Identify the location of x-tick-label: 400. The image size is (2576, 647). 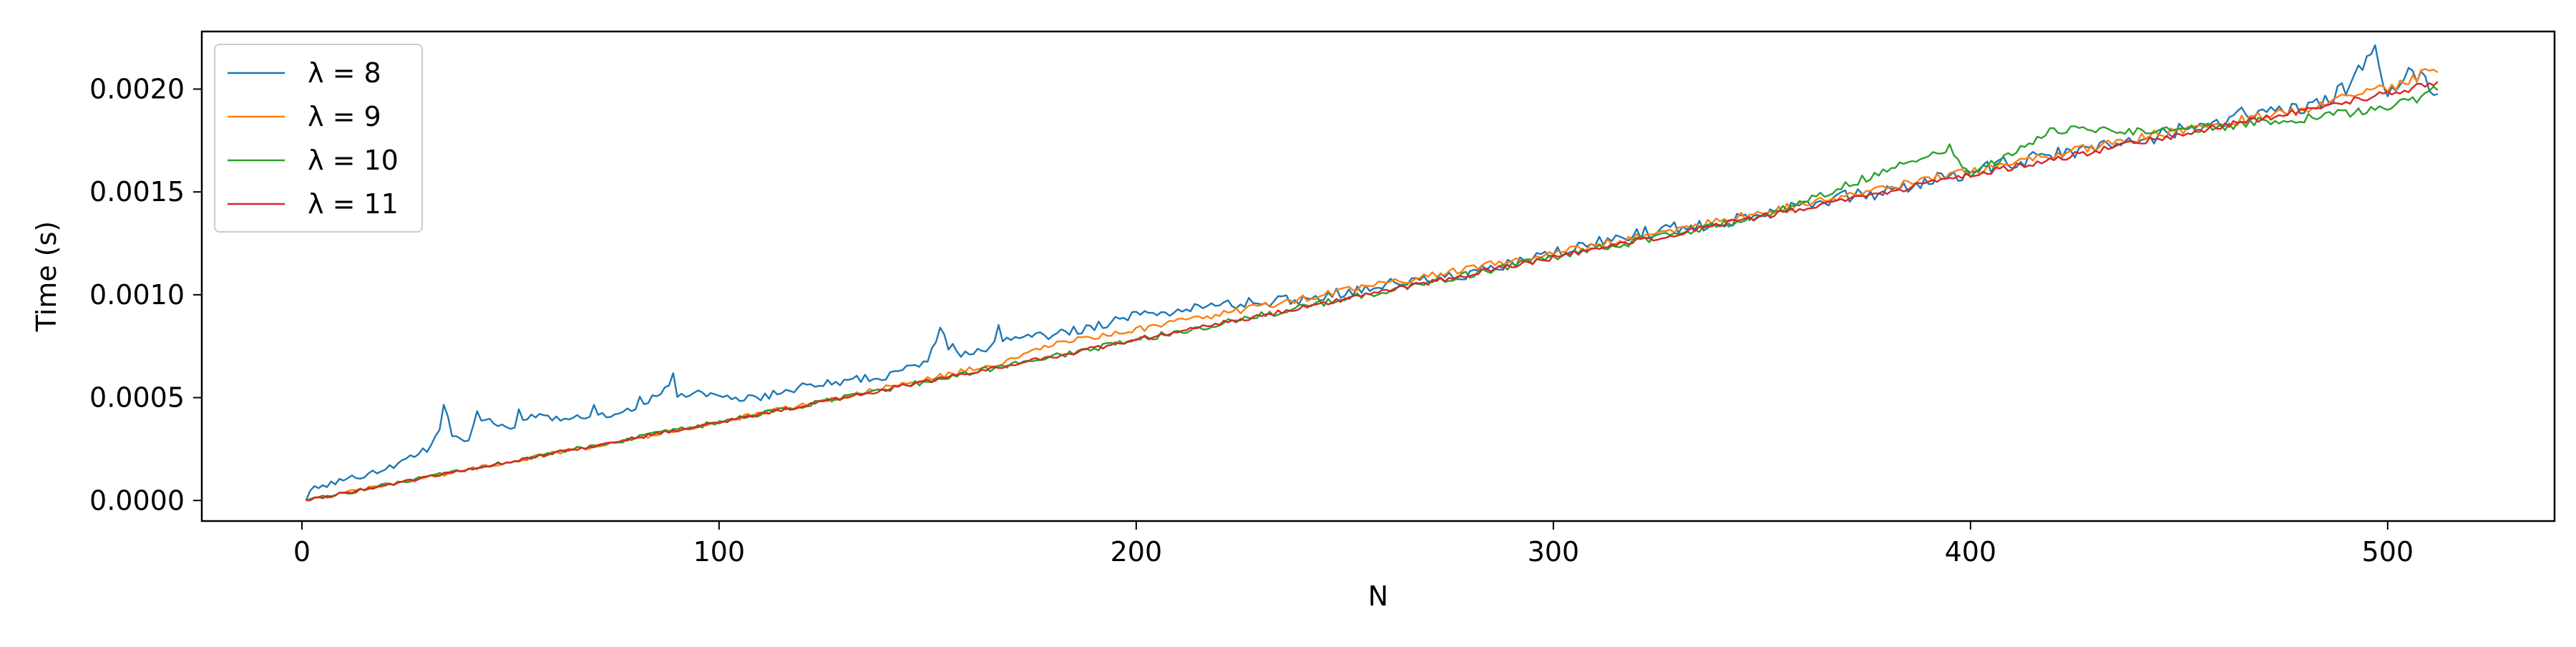
(1971, 552).